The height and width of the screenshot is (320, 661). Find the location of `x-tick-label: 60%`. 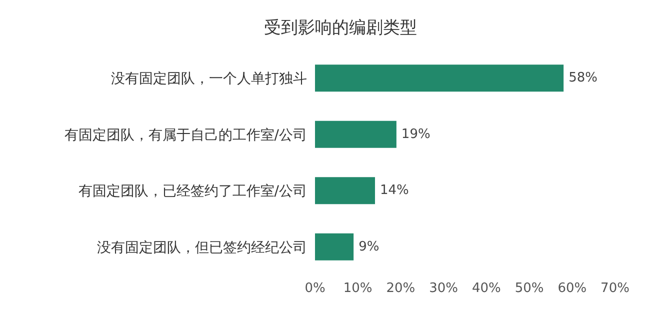

x-tick-label: 60% is located at coordinates (572, 288).